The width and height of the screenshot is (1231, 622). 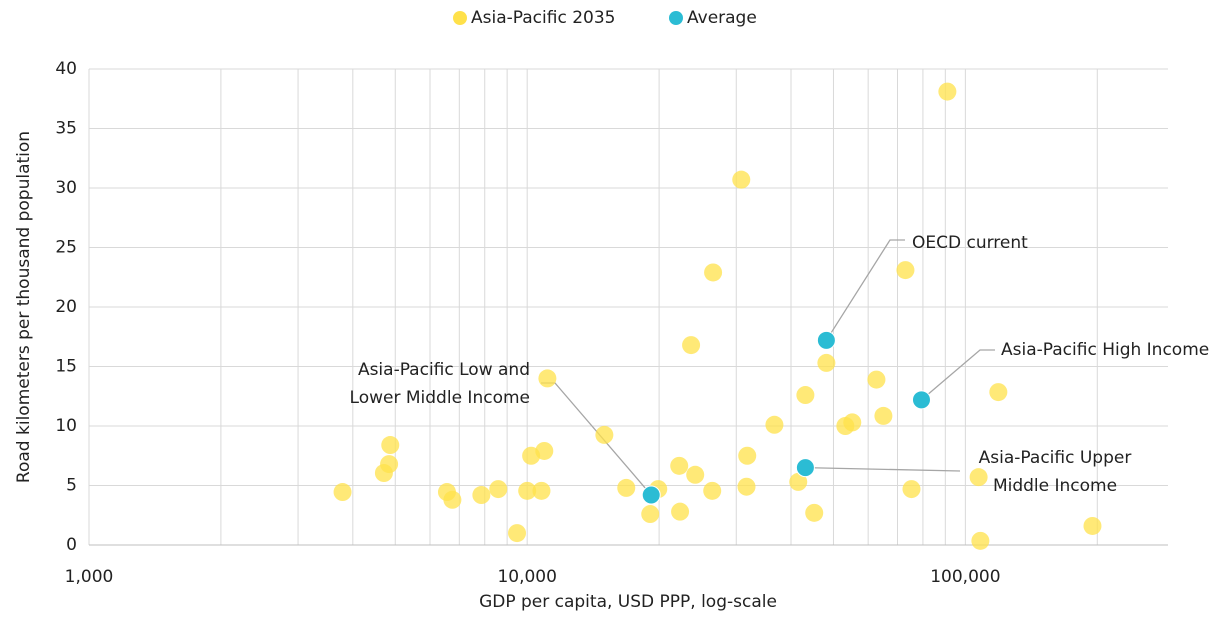 What do you see at coordinates (71, 545) in the screenshot?
I see `y-tick-label: 0` at bounding box center [71, 545].